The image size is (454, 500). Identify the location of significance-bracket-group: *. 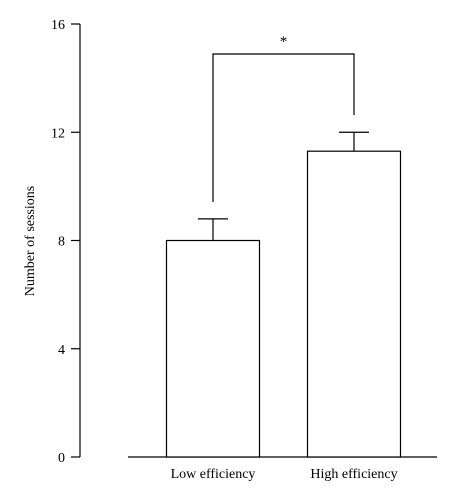
(283, 118).